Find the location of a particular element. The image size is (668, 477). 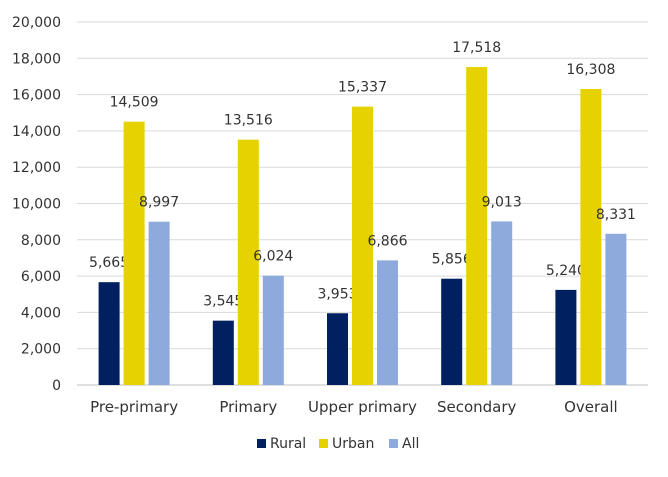

legend: Rural Urban All is located at coordinates (338, 444).